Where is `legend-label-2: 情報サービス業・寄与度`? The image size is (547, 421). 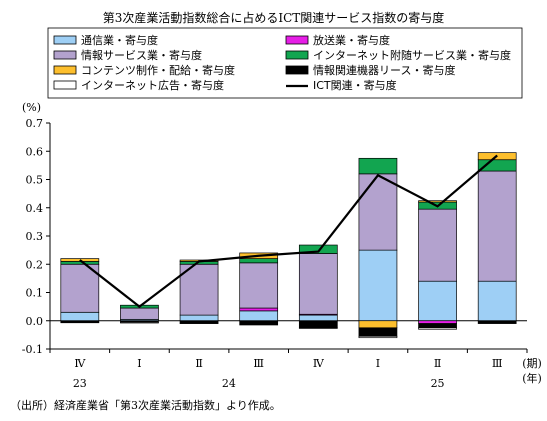 legend-label-2: 情報サービス業・寄与度 is located at coordinates (141, 55).